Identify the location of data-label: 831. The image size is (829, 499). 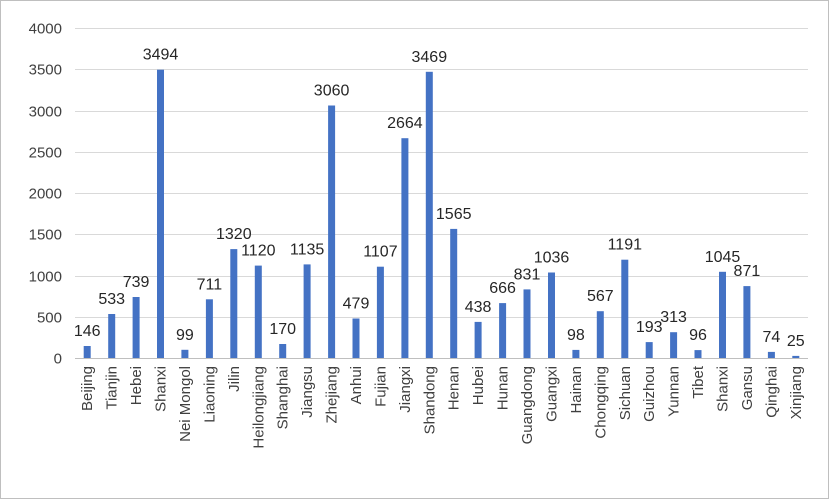
(527, 274).